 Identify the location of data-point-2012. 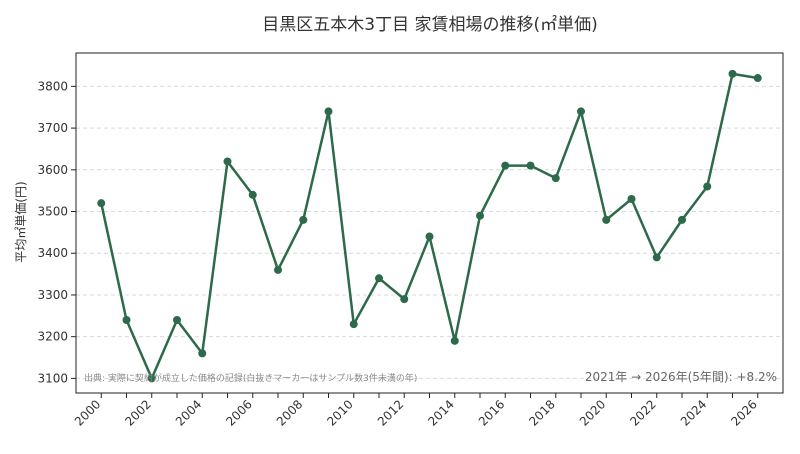
(404, 299).